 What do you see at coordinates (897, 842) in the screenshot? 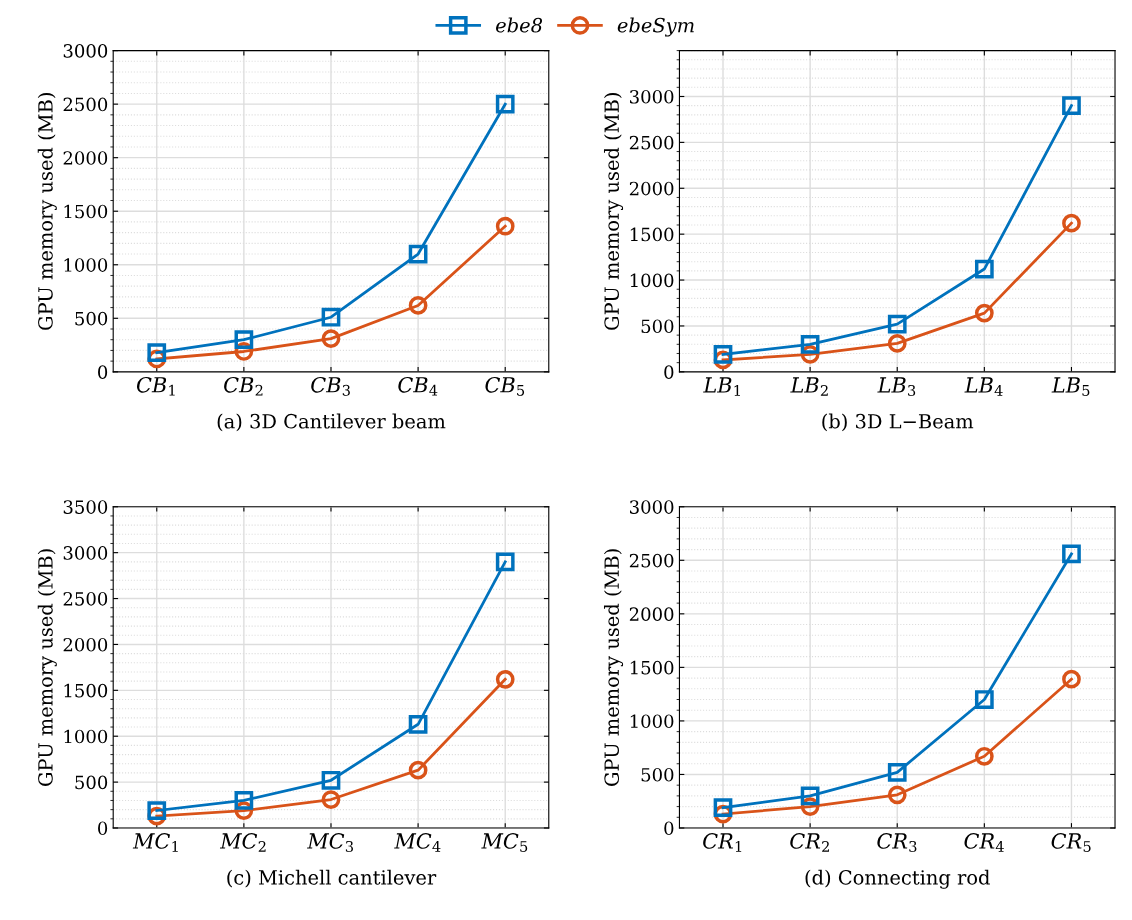
I see `x-tick-label: CR$_{3}$` at bounding box center [897, 842].